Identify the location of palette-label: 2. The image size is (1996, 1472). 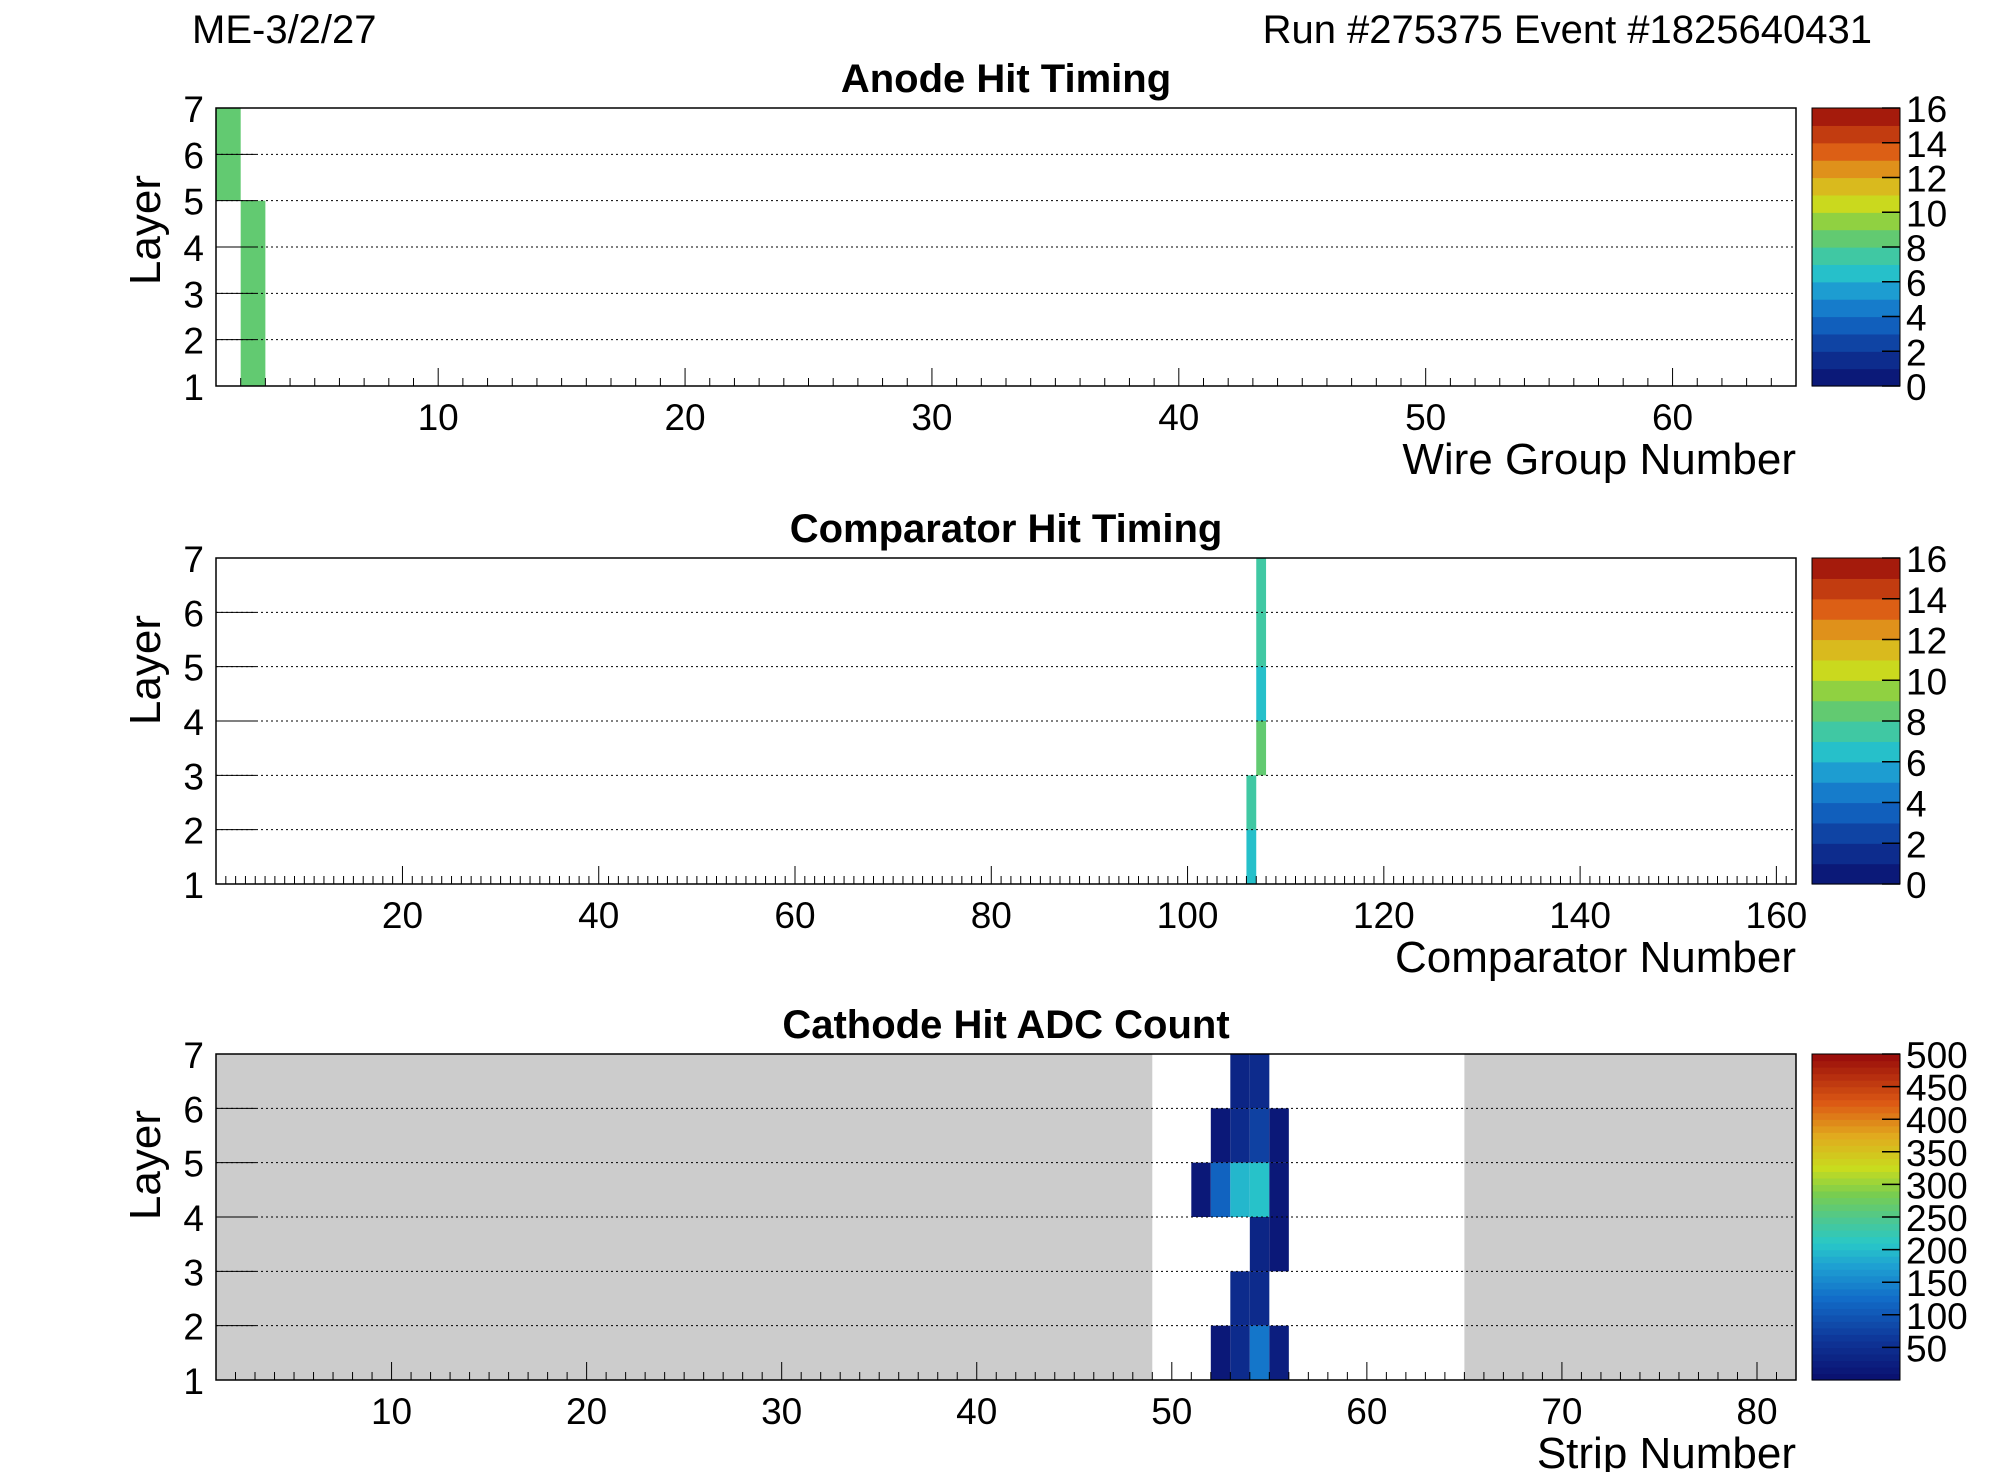
(1916, 352).